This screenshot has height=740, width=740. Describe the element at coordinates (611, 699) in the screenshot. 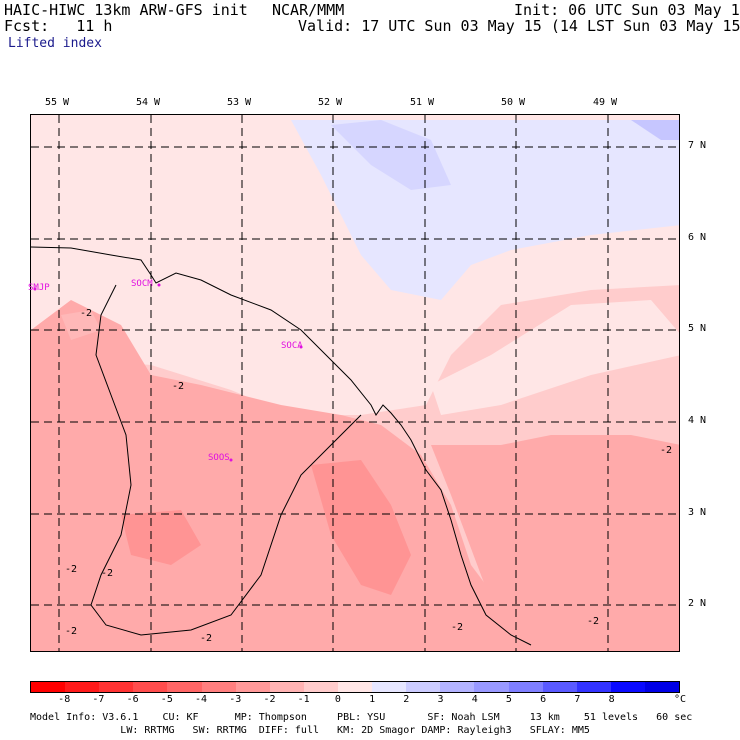

I see `colorbar-label: 8` at that location.